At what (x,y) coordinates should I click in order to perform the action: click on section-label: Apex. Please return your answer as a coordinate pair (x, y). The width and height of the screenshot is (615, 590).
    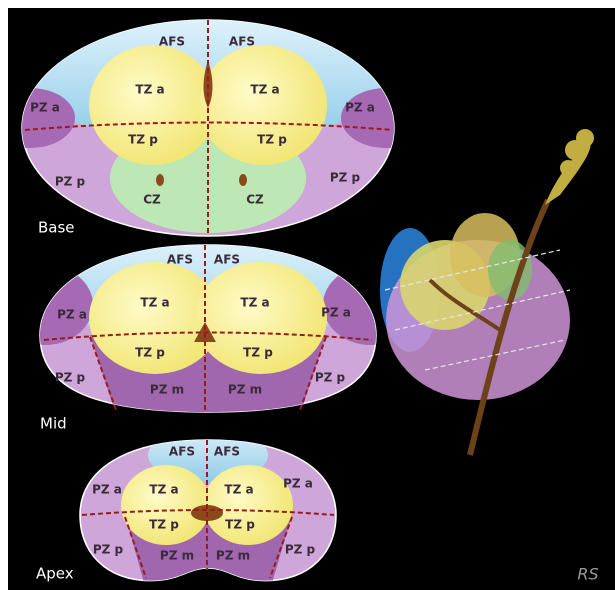
    Looking at the image, I should click on (55, 574).